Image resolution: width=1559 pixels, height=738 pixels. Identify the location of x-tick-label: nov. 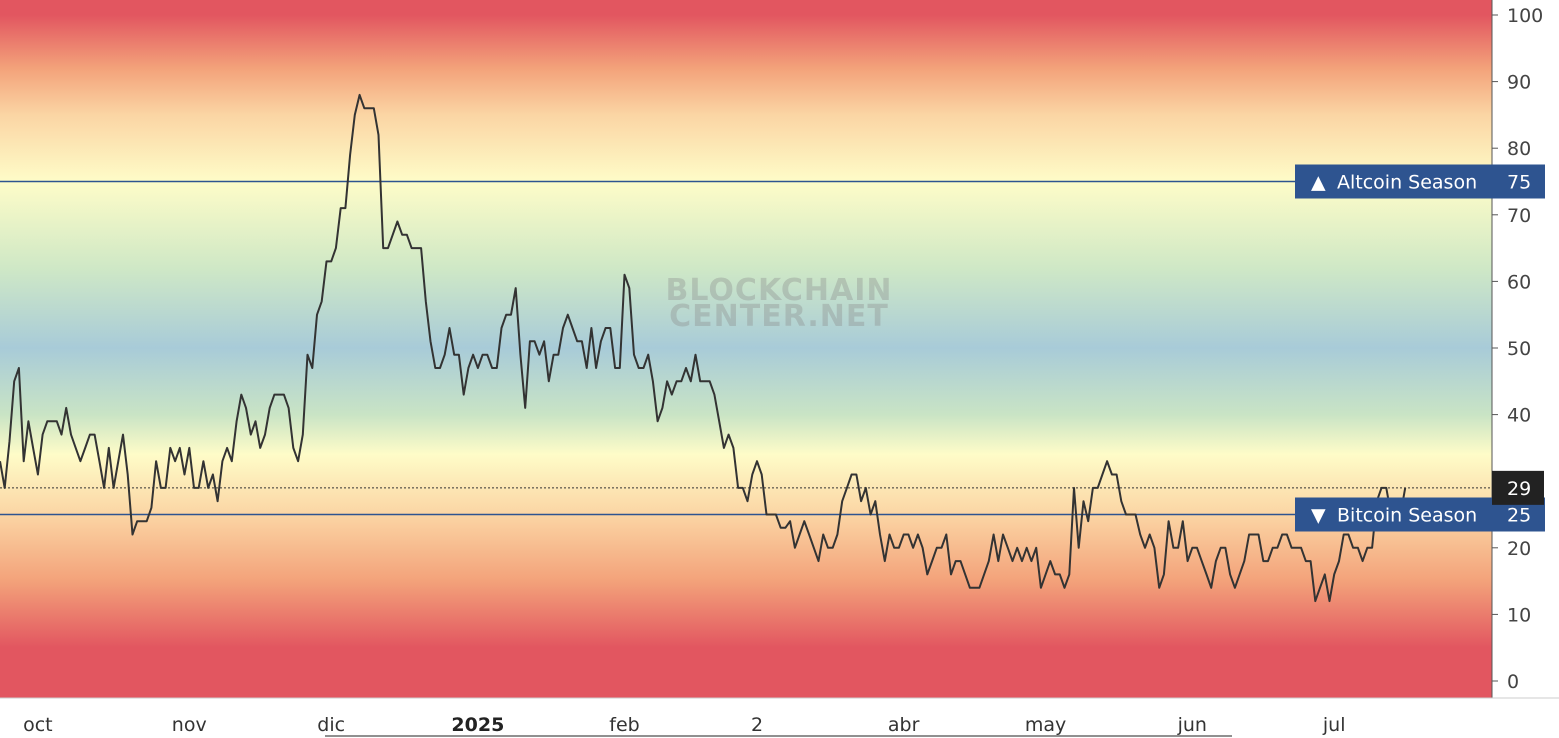
(189, 725).